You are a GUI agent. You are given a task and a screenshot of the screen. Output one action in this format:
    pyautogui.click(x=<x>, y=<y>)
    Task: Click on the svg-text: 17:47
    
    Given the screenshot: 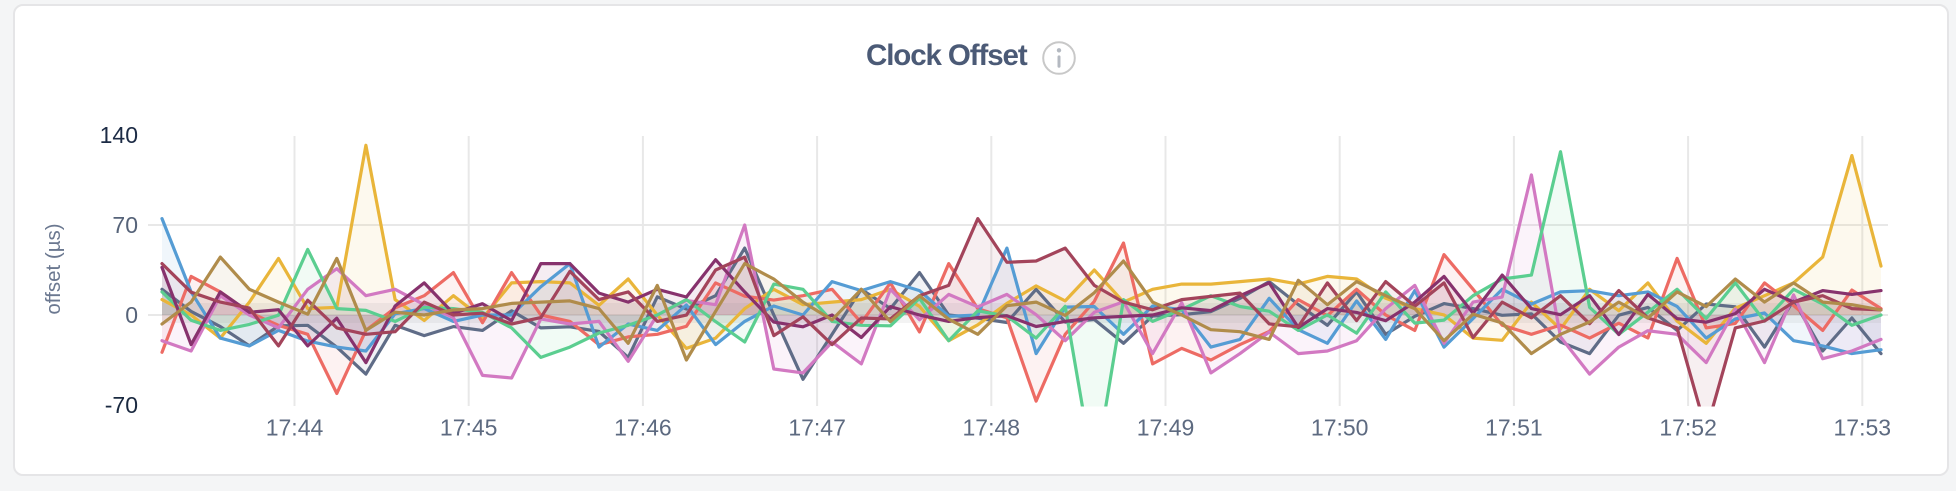 What is the action you would take?
    pyautogui.click(x=817, y=428)
    